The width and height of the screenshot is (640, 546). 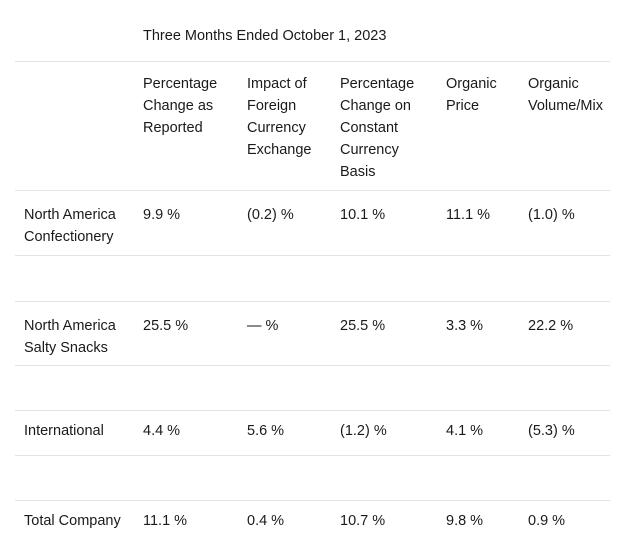 What do you see at coordinates (266, 520) in the screenshot?
I see `cell-value: 0.4 %` at bounding box center [266, 520].